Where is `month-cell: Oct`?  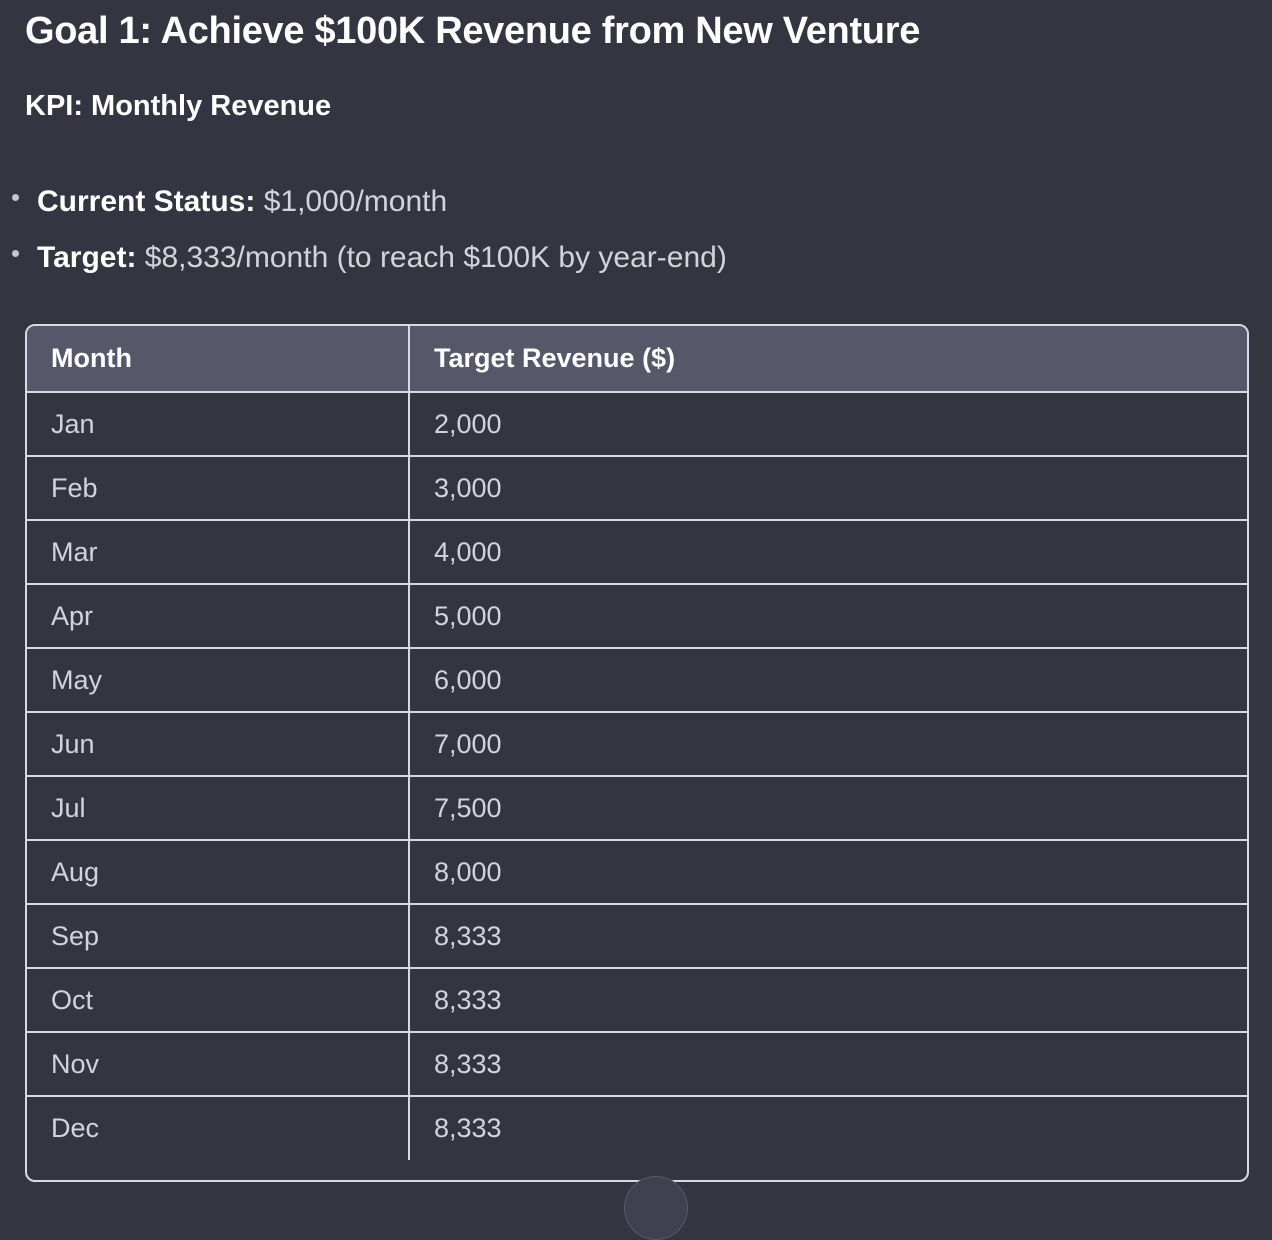 month-cell: Oct is located at coordinates (218, 1000).